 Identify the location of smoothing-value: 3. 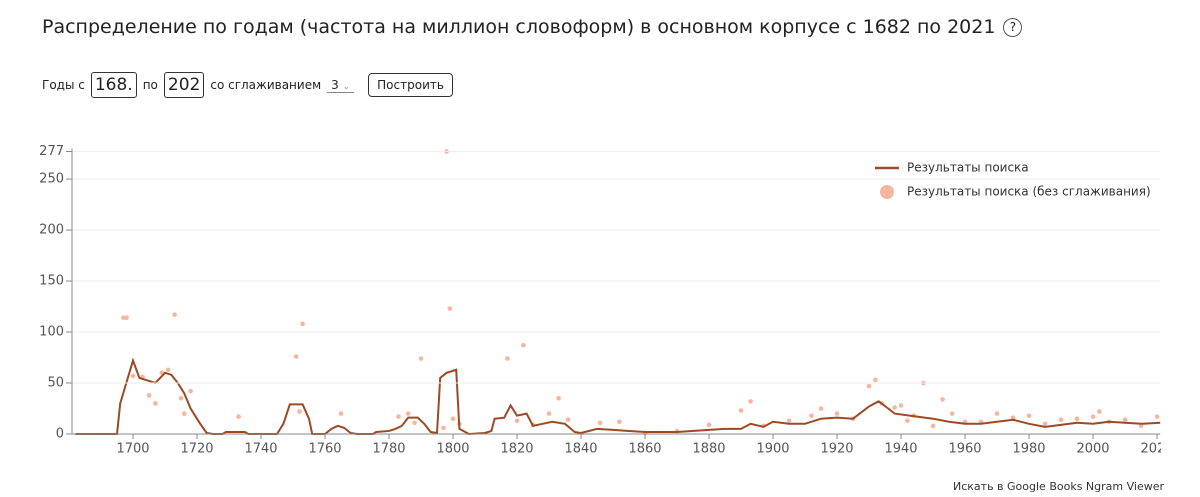
(335, 84).